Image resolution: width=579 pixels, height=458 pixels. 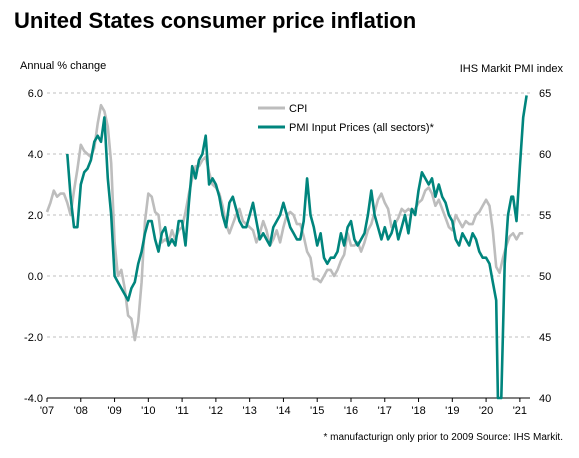 I want to click on x-tick-label: '13, so click(x=249, y=411).